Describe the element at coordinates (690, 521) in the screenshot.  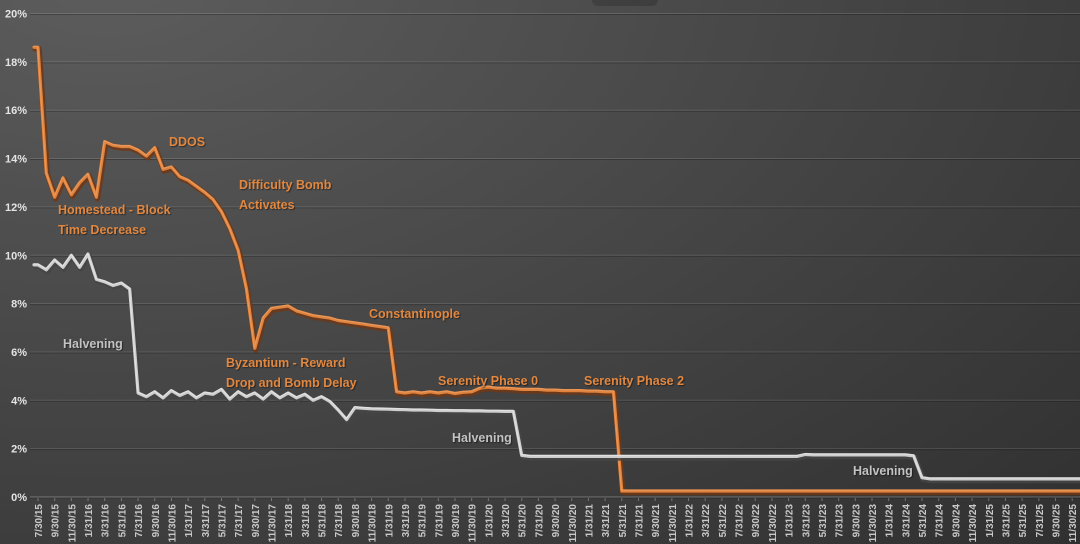
I see `x-axis-tick-label: 1/31/22` at that location.